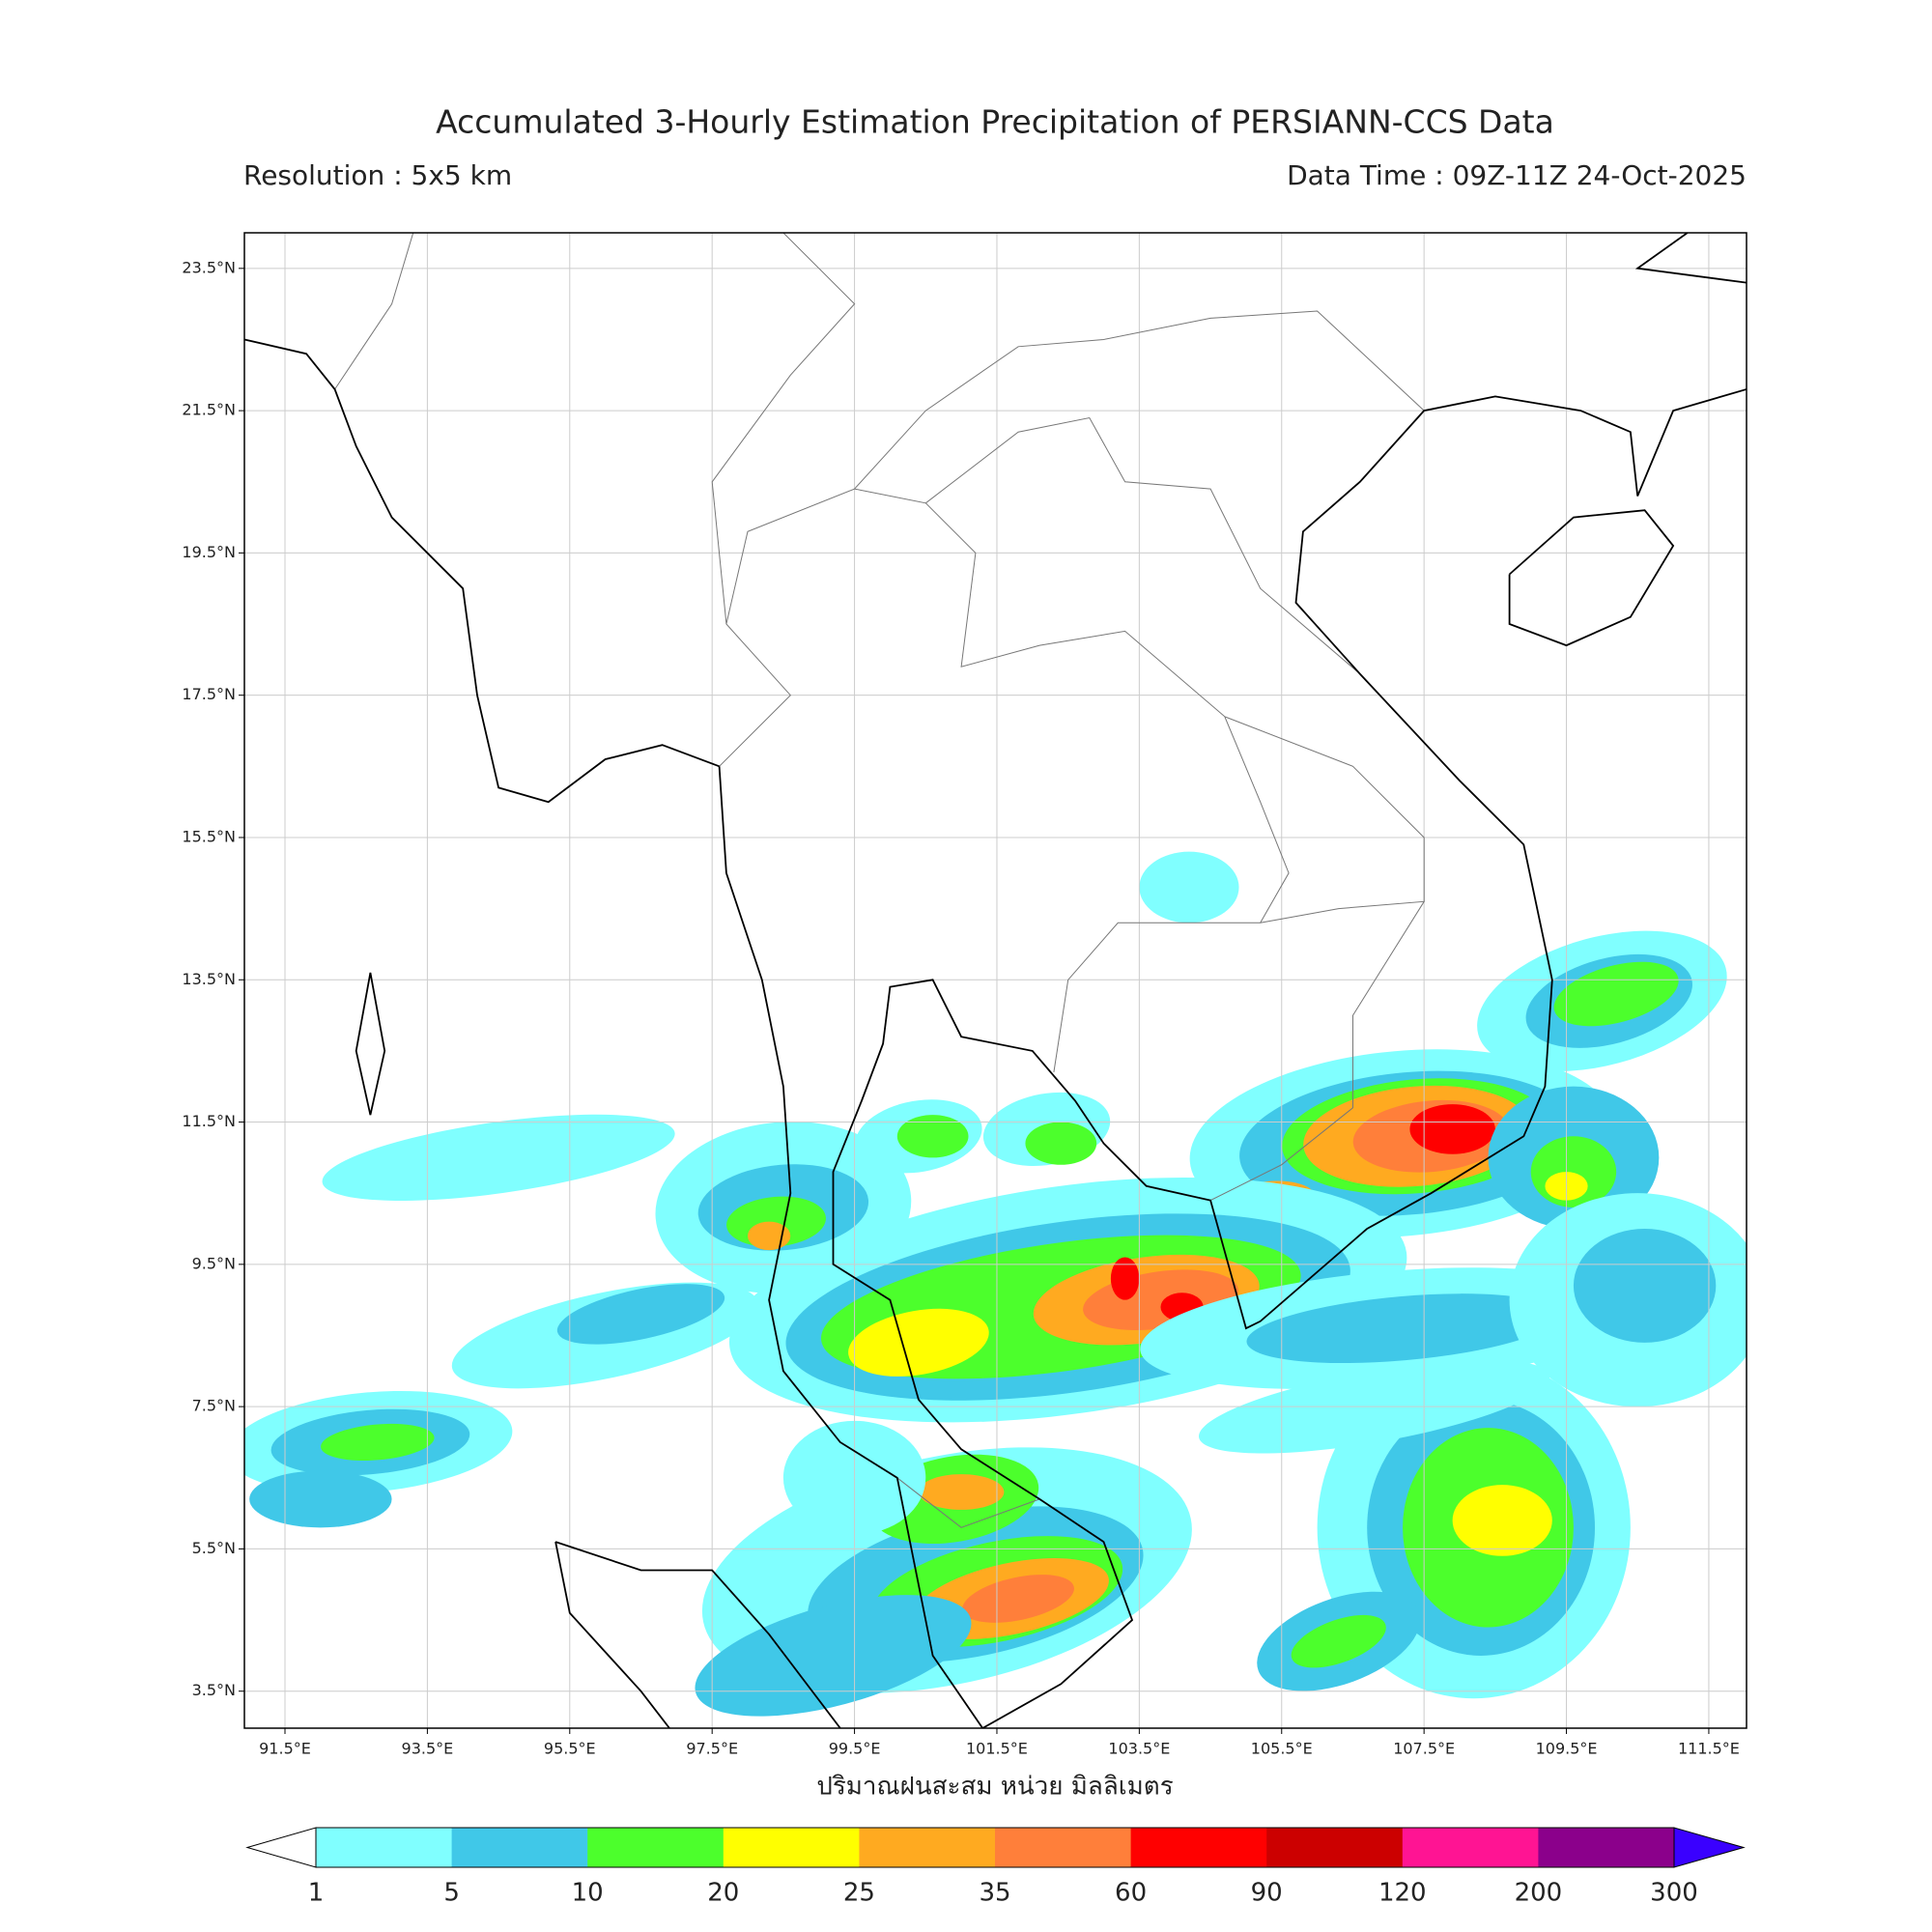  I want to click on data-time: Data Time : 09Z-11Z 24-Oct-2025, so click(1517, 175).